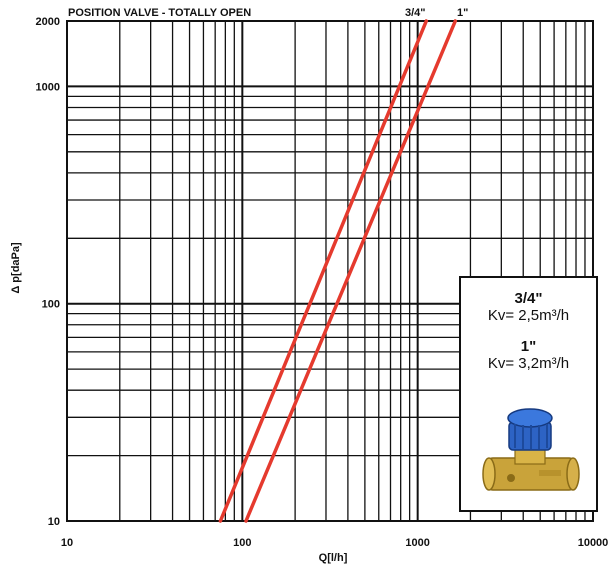 This screenshot has width=614, height=567. What do you see at coordinates (333, 558) in the screenshot?
I see `x-axis-title: Q[l/h]` at bounding box center [333, 558].